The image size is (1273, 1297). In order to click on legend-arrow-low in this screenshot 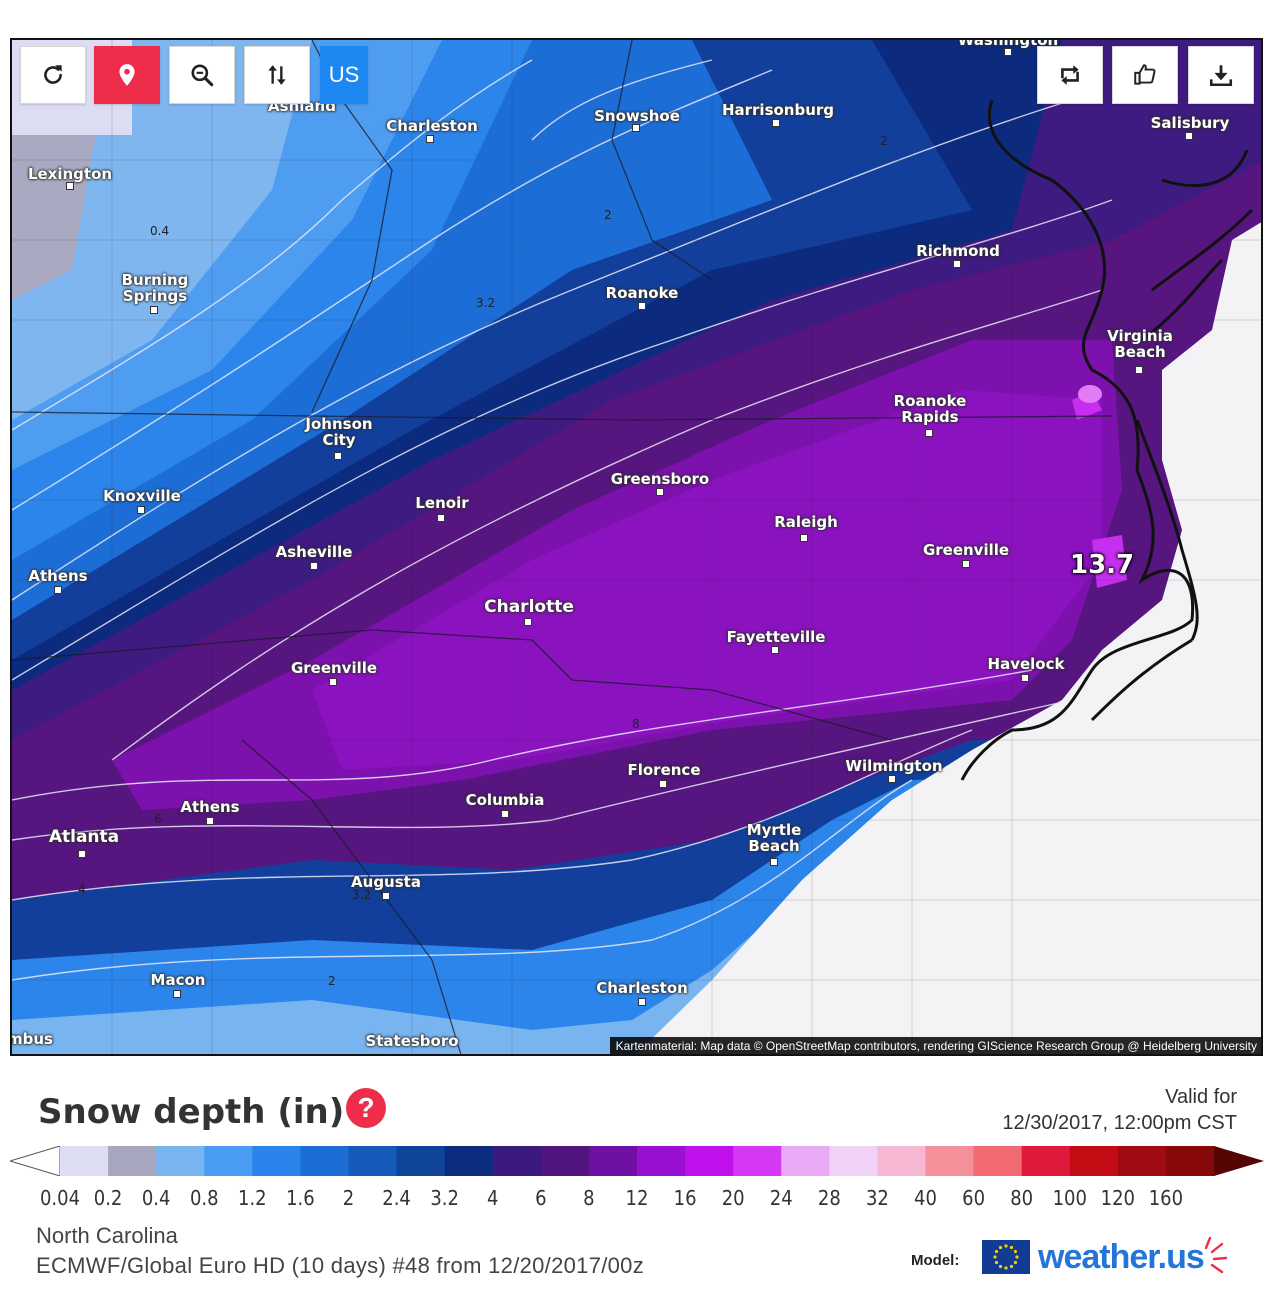, I will do `click(35, 1161)`.